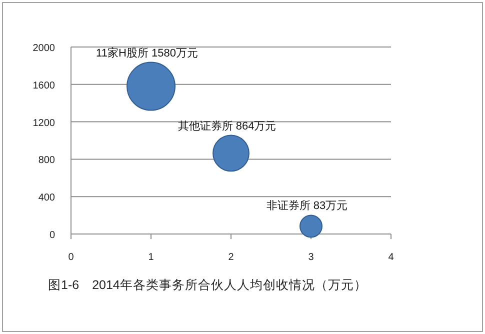 This screenshot has height=334, width=485. What do you see at coordinates (227, 125) in the screenshot?
I see `data-label: 其他证券所 864万元` at bounding box center [227, 125].